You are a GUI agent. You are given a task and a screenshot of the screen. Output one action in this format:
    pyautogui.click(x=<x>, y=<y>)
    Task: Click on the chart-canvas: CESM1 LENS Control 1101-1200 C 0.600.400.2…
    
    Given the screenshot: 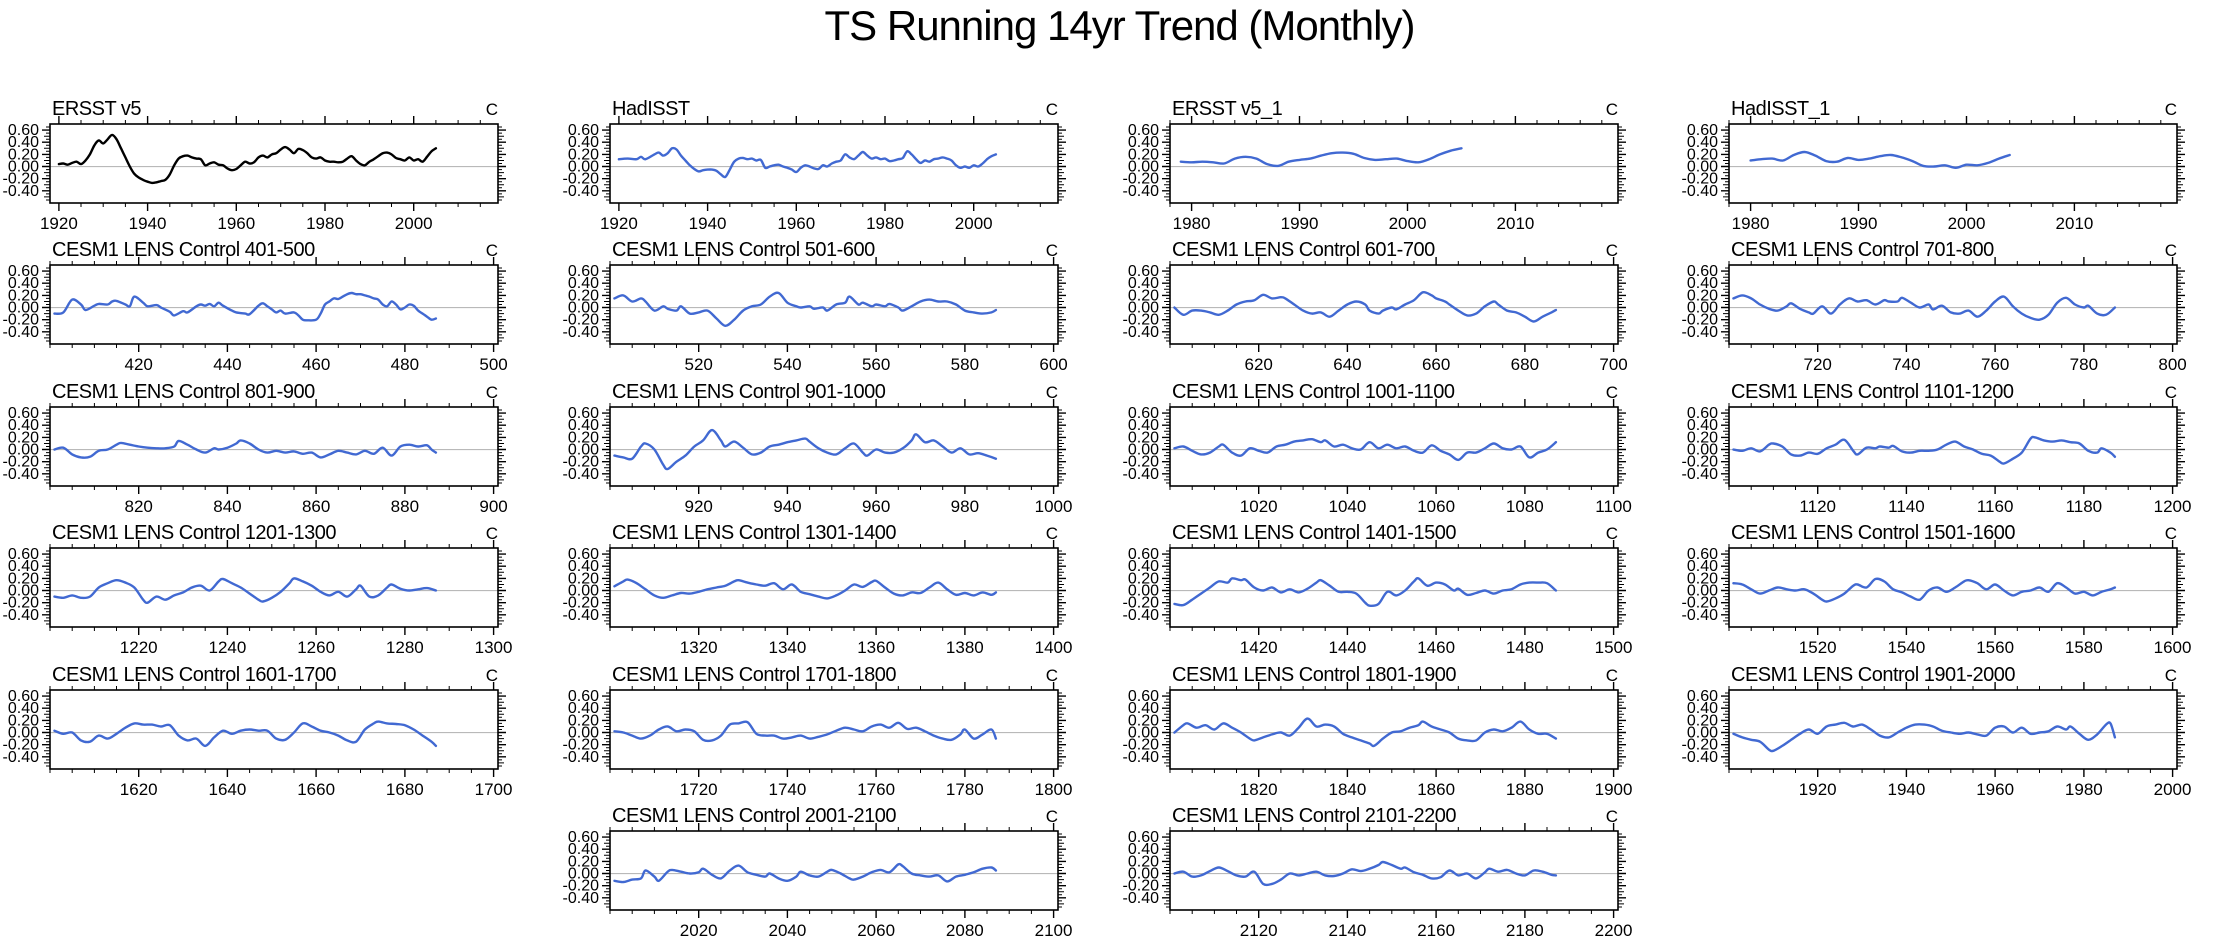 What is the action you would take?
    pyautogui.click(x=1937, y=448)
    